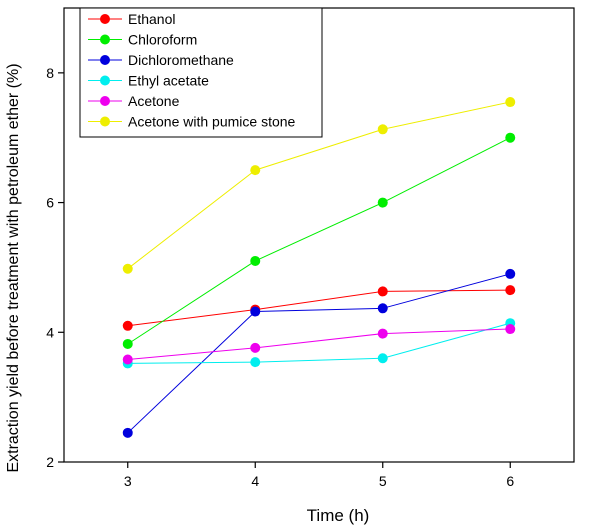 This screenshot has width=598, height=531. Describe the element at coordinates (50, 73) in the screenshot. I see `y-tick-label: 8` at that location.